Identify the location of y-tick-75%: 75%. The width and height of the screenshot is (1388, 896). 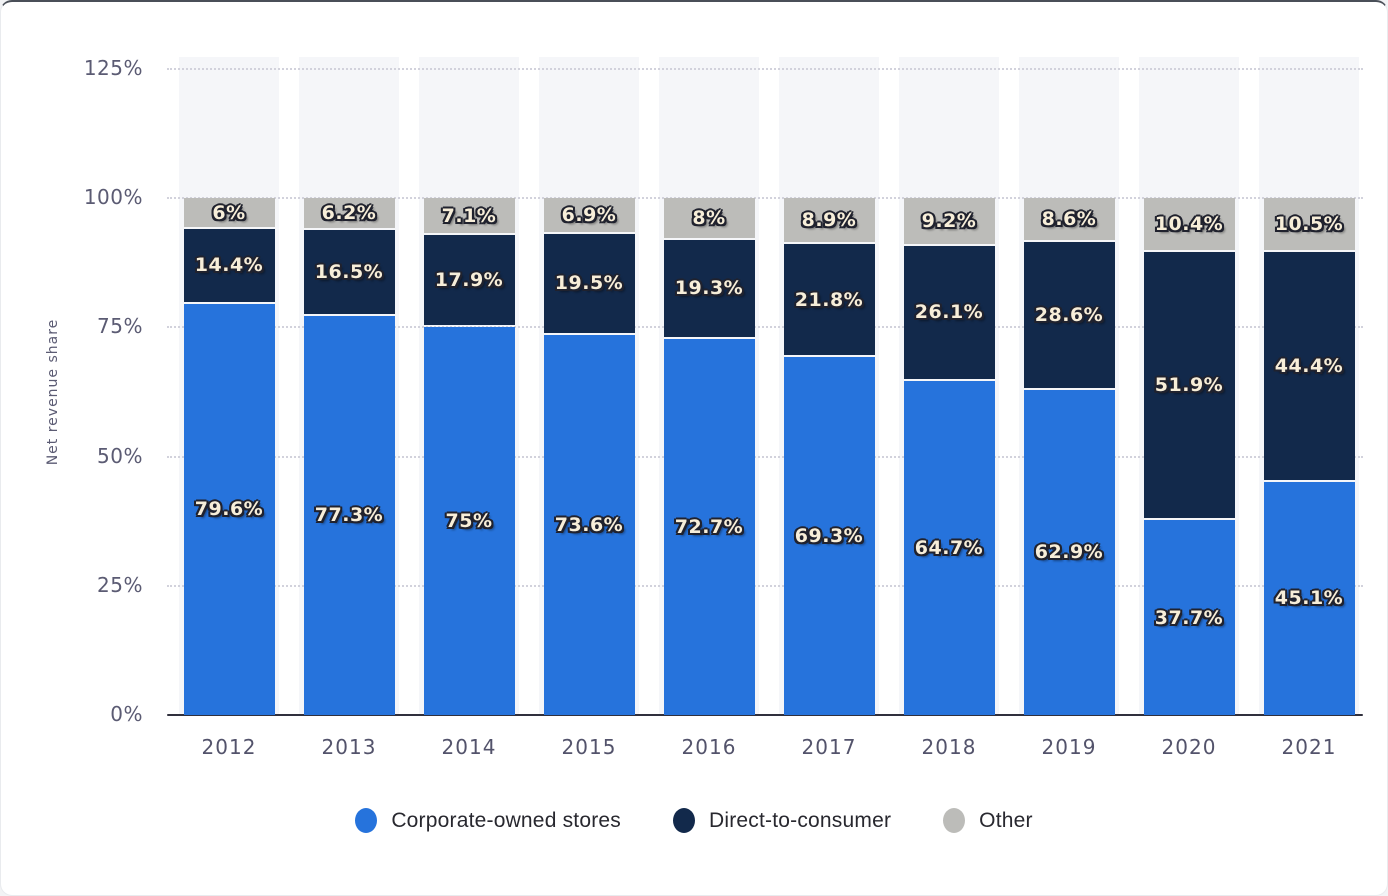
(120, 326).